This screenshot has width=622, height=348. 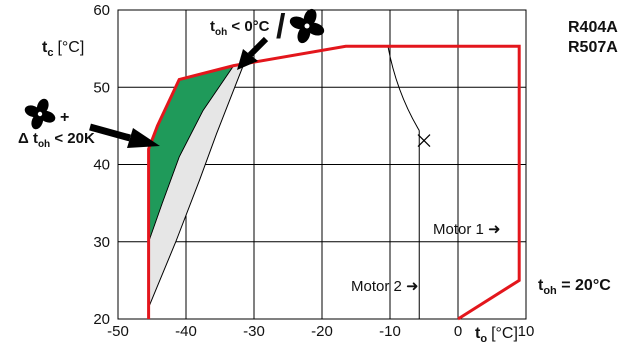 I want to click on top-annotation: toh < 0°C, so click(x=240, y=28).